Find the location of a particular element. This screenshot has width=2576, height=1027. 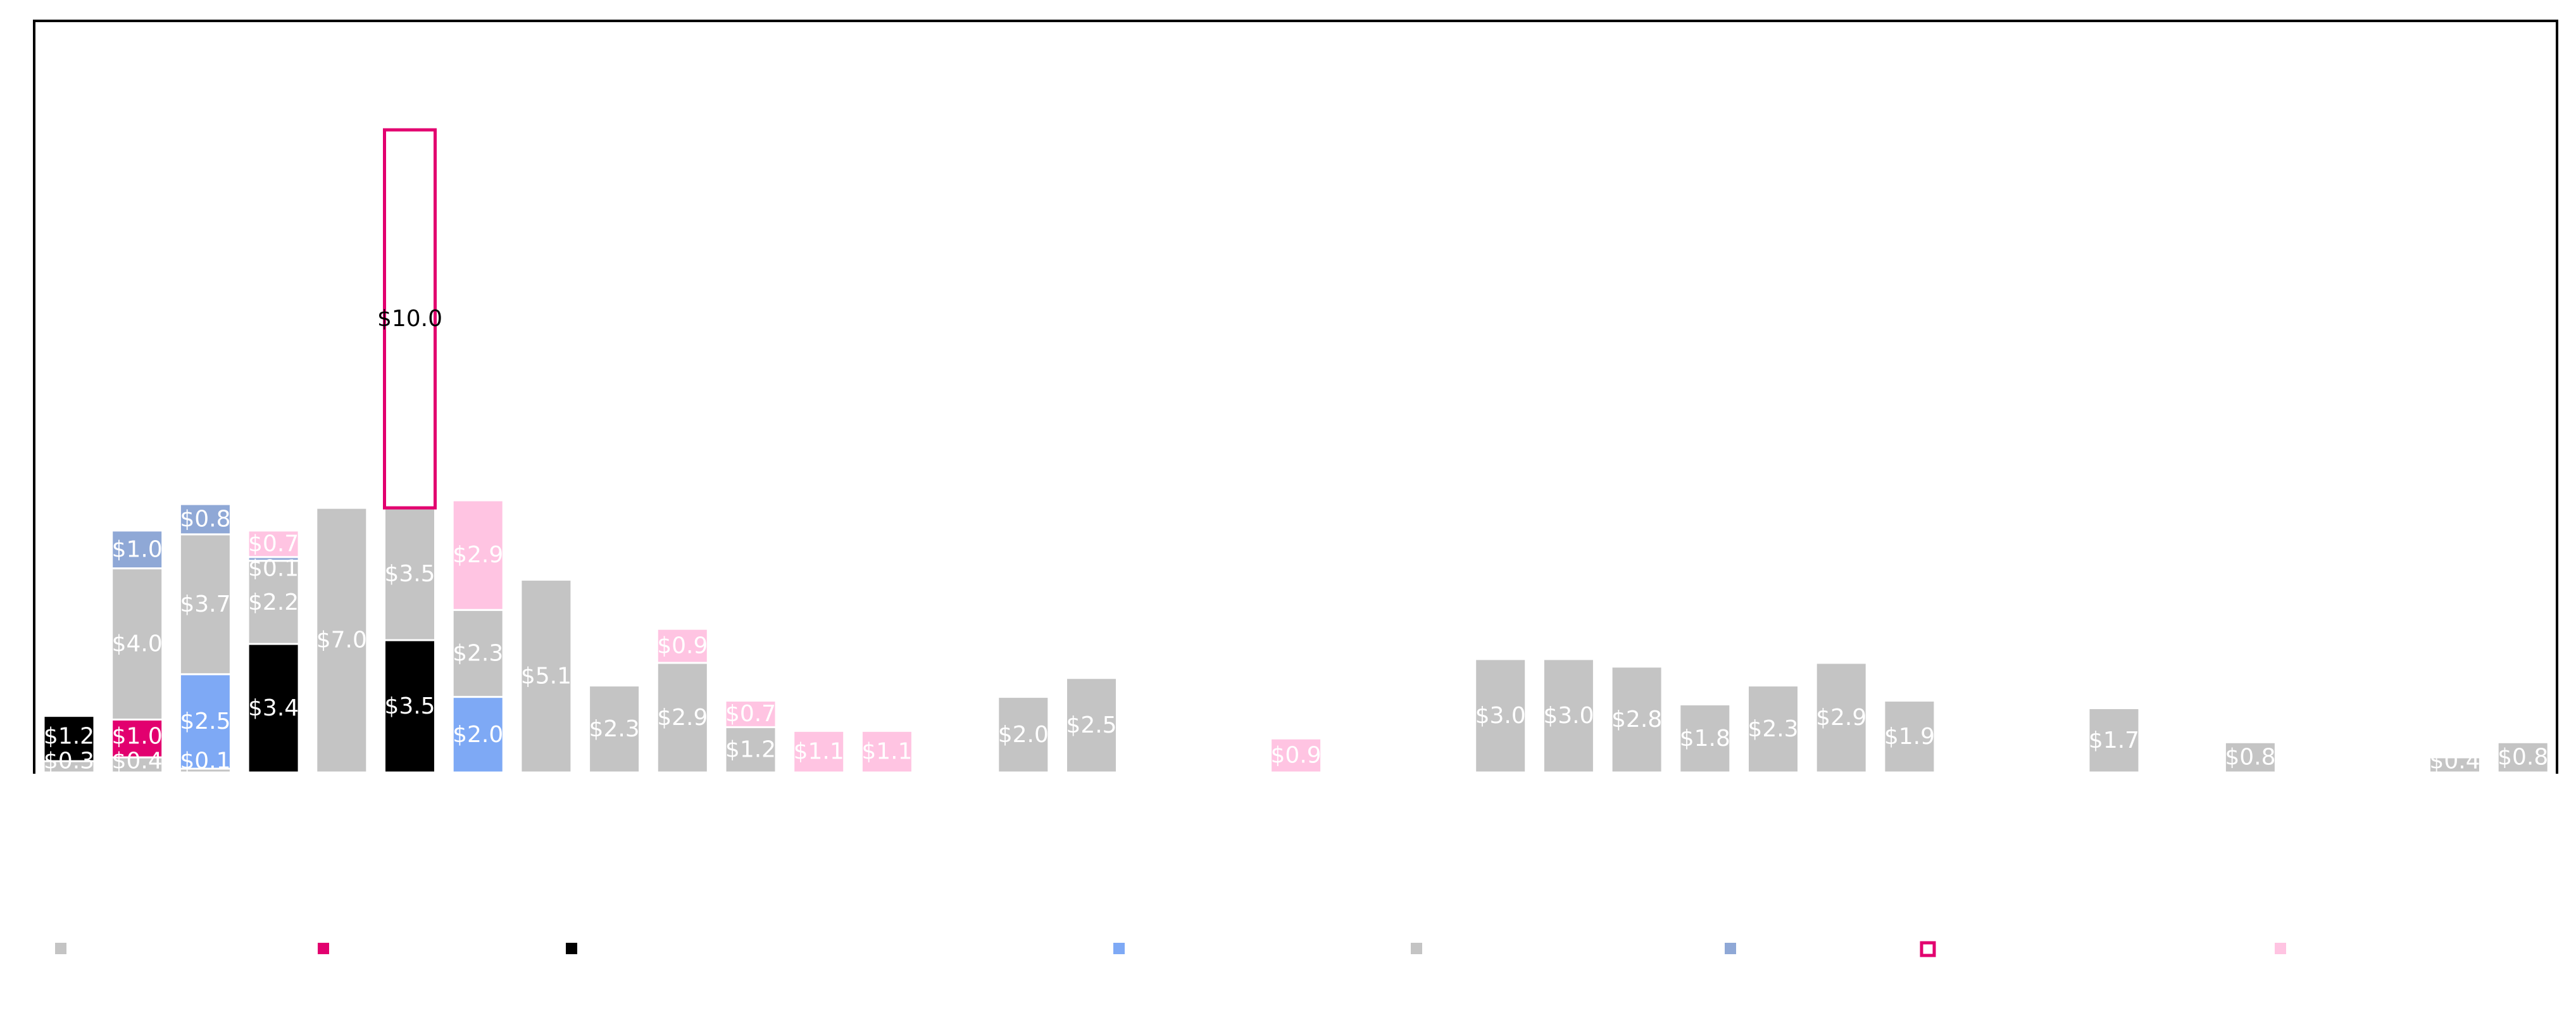

bar-segment-s4-c3 is located at coordinates (273, 602).